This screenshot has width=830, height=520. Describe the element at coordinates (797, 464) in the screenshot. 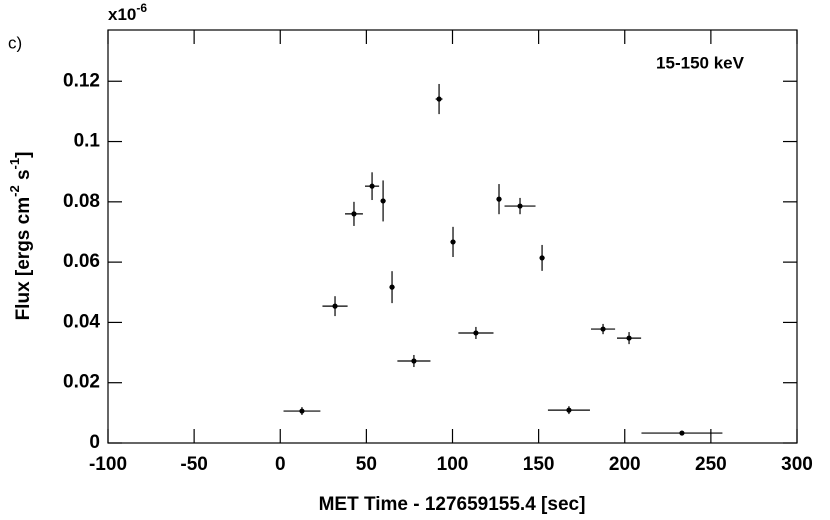

I see `x-tick-label: 300` at that location.